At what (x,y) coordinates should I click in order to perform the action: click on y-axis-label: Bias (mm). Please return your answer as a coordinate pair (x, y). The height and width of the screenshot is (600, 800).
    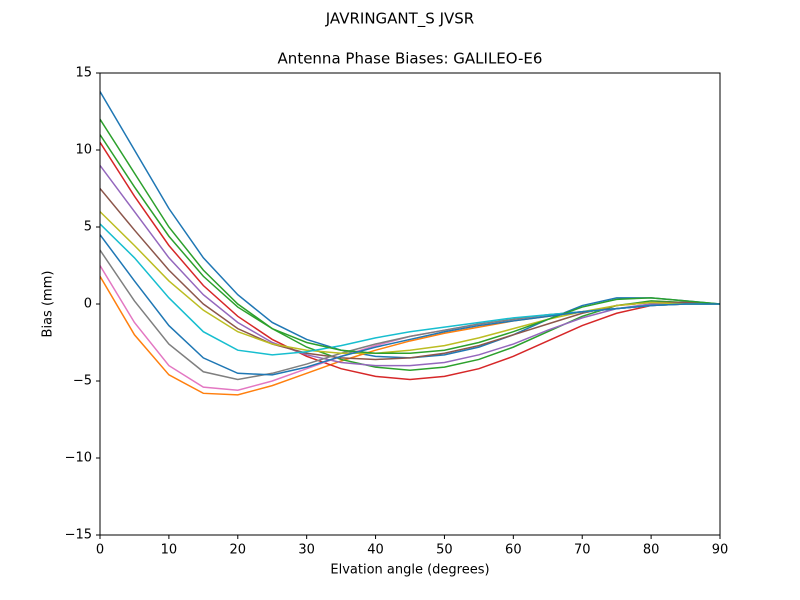
    Looking at the image, I should click on (48, 304).